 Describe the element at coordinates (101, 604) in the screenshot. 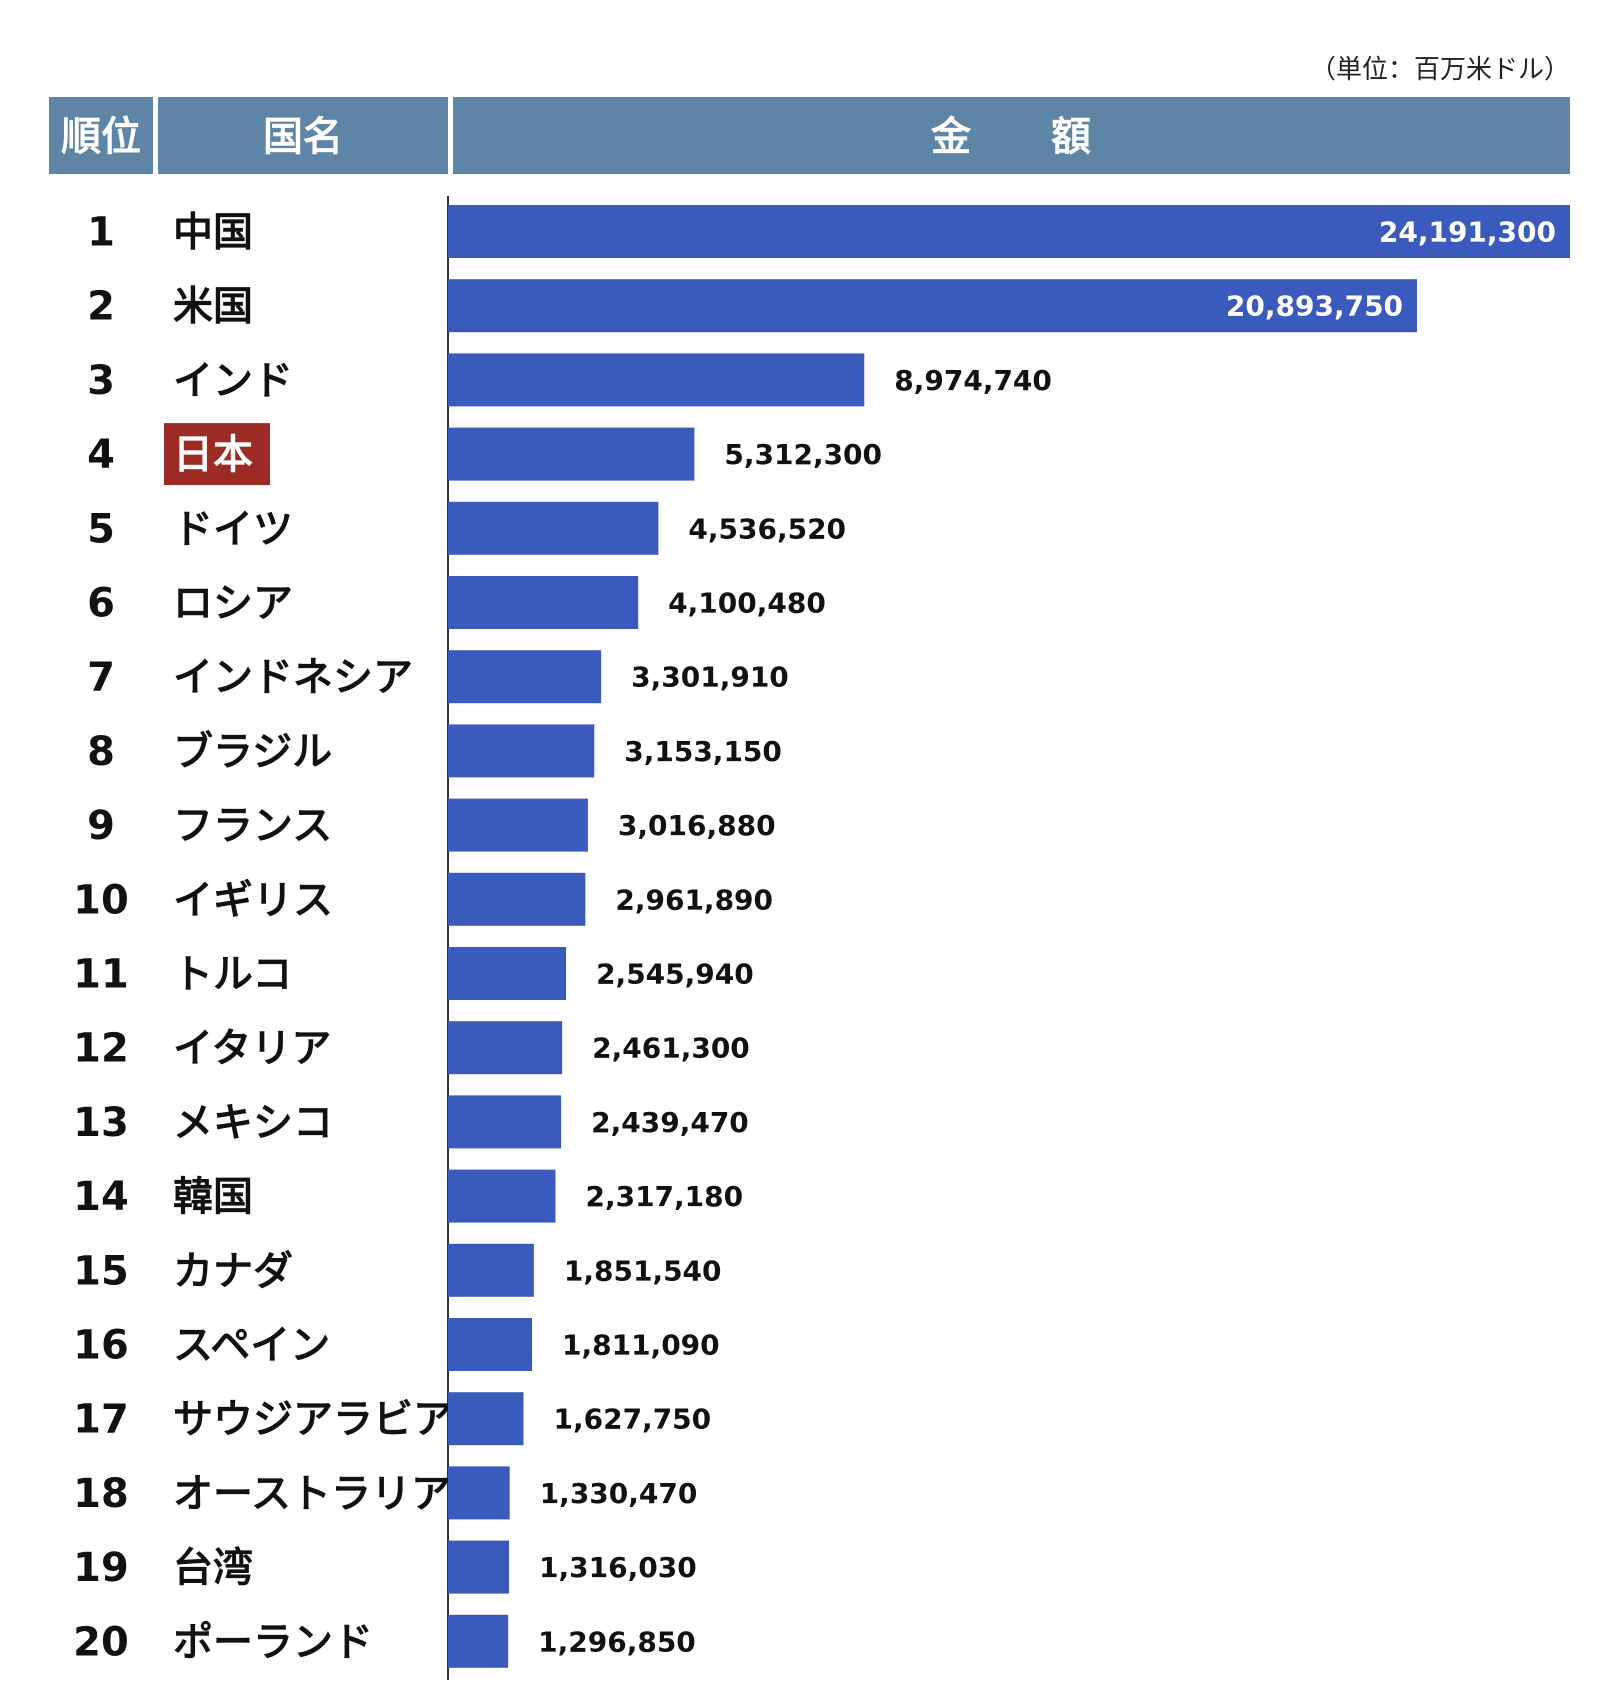

I see `rank-label: 6` at that location.